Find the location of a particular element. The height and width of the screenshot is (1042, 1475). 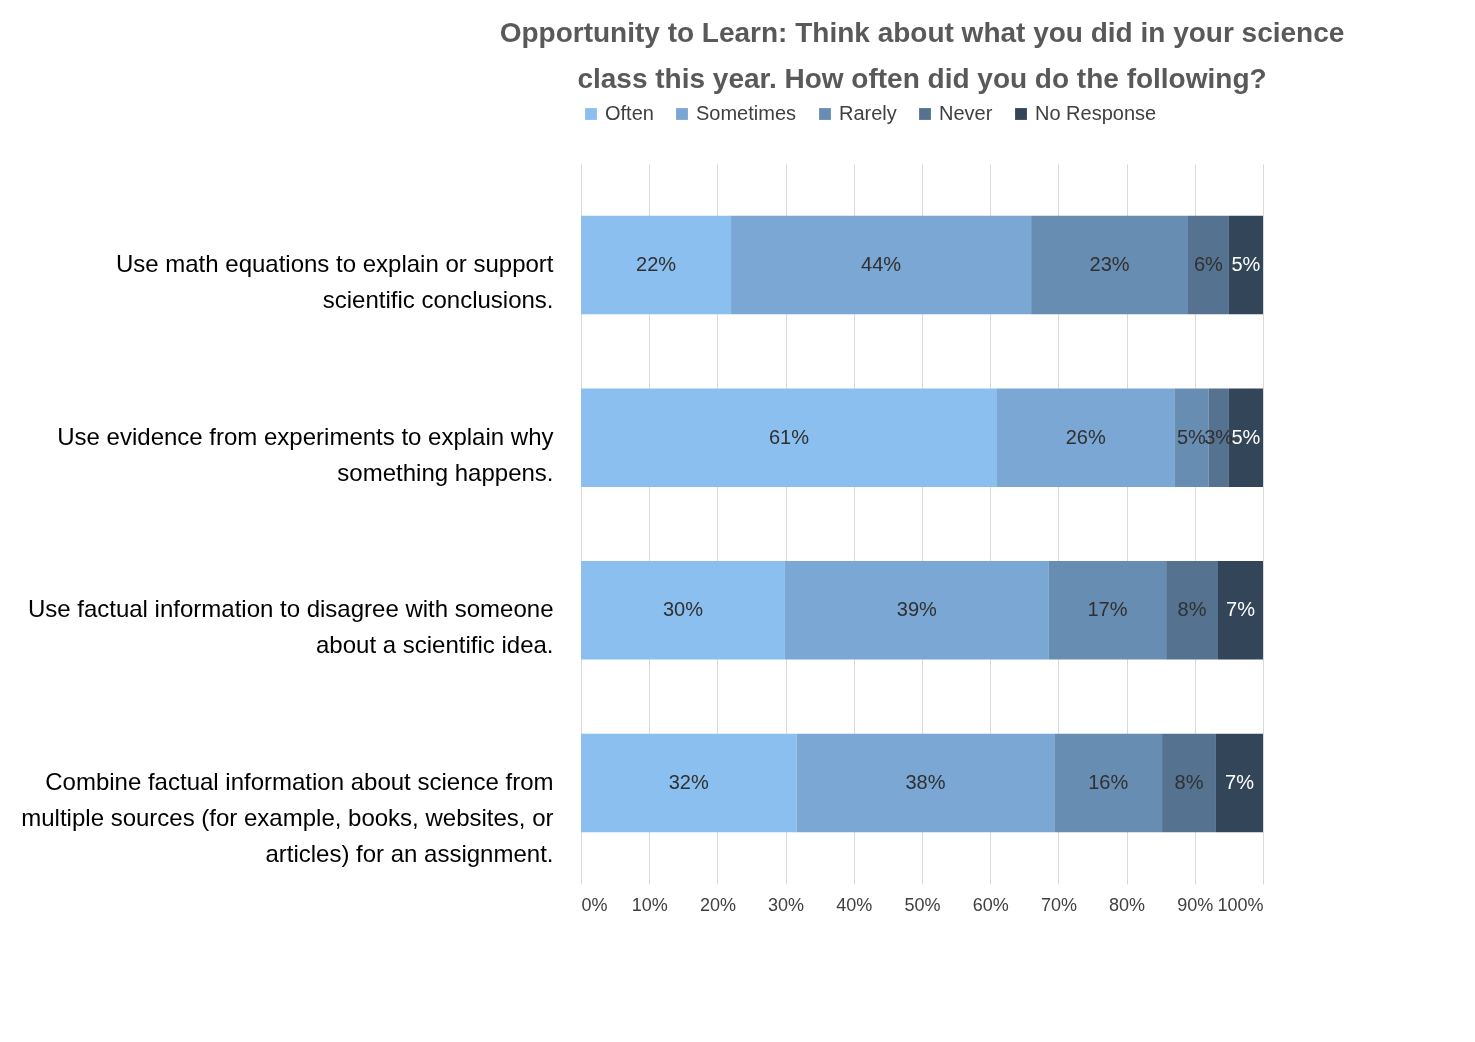

x-tick-label: 100% is located at coordinates (1240, 904).